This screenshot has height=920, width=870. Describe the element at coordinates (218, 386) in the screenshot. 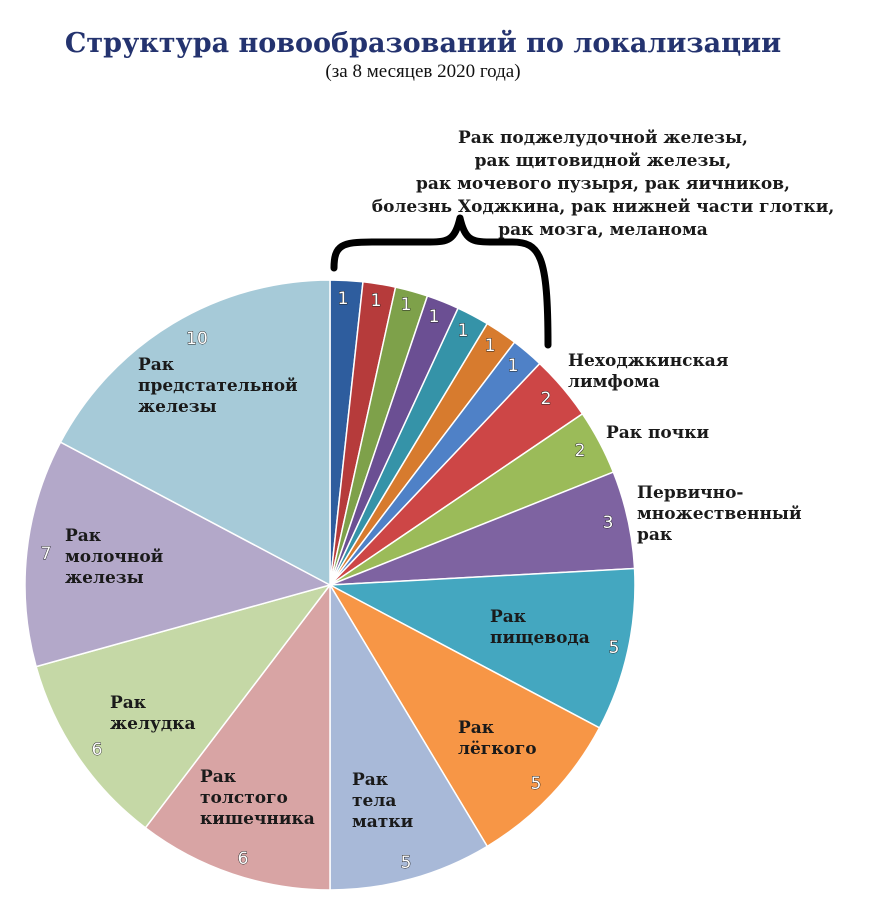

I see `slice-category-label: Рак предстательной железы` at that location.